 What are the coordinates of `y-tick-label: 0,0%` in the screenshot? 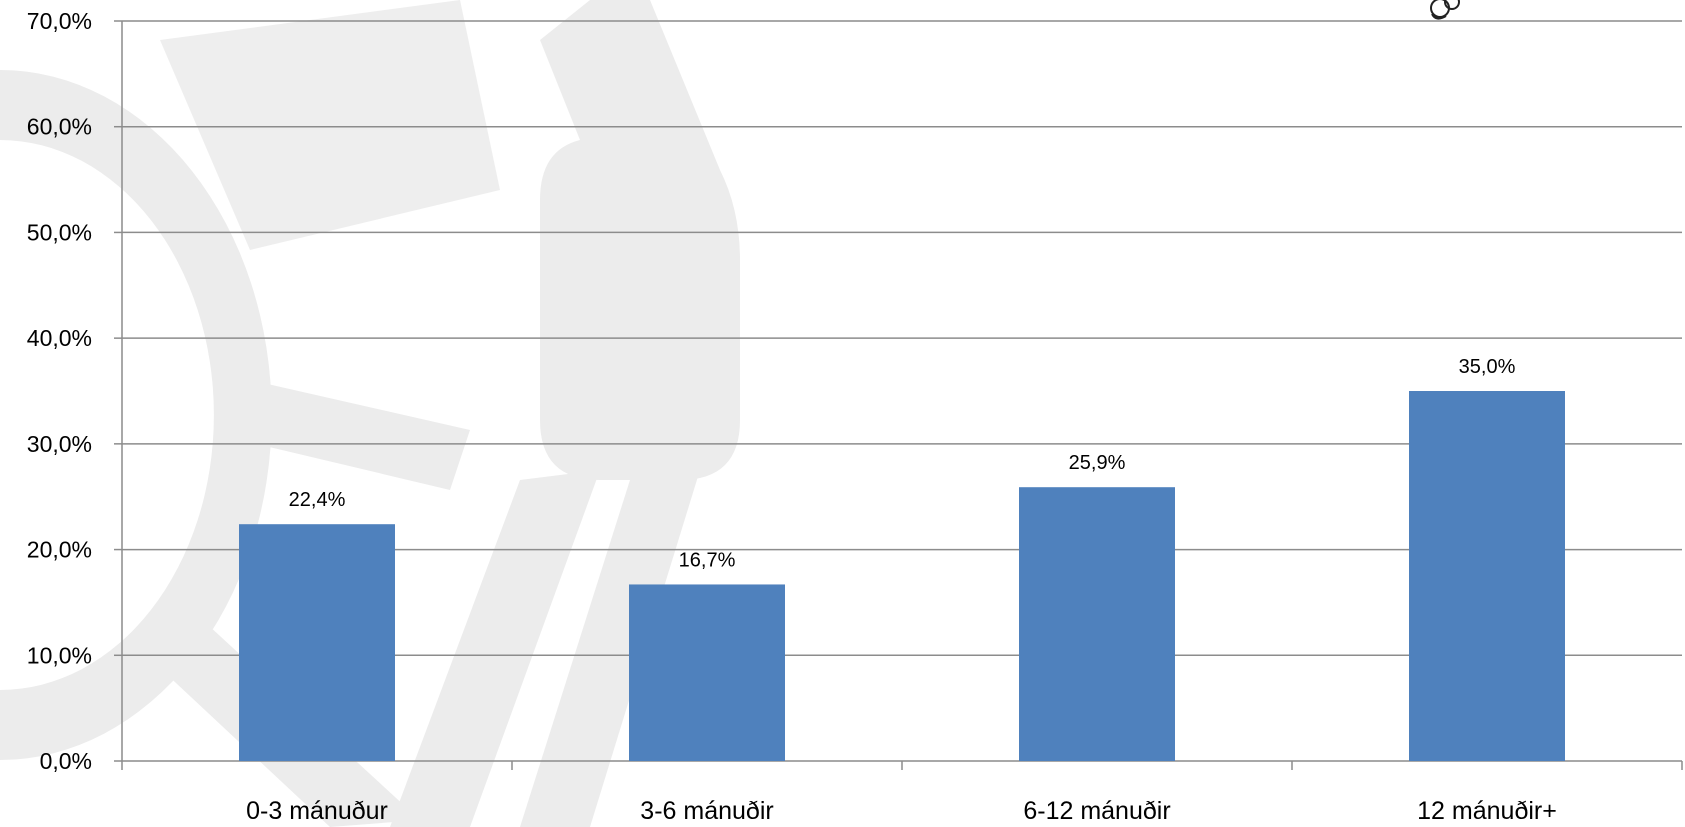 It's located at (66, 761).